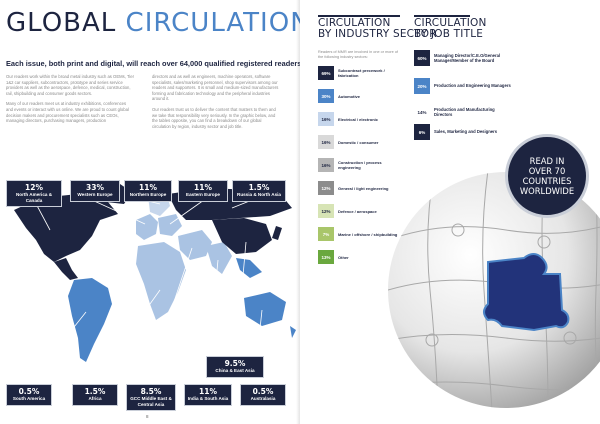 Image resolution: width=600 pixels, height=424 pixels. Describe the element at coordinates (442, 16) in the screenshot. I see `job-title-rule` at that location.